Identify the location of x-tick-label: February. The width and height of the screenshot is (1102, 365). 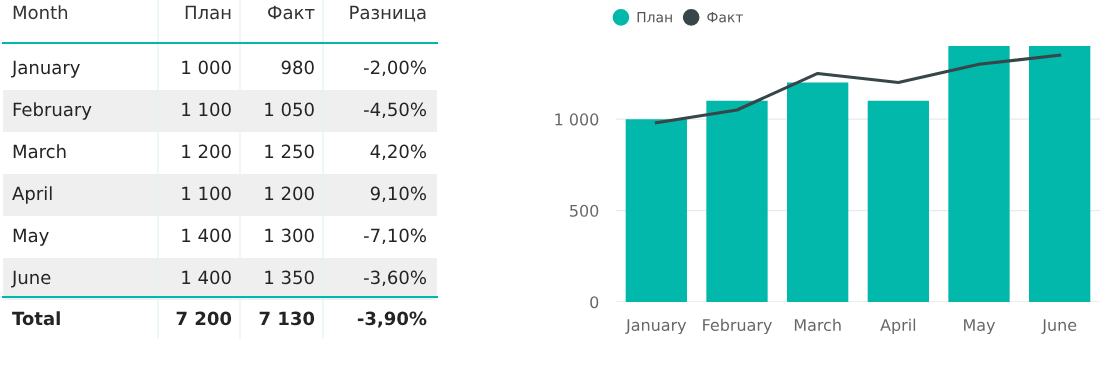
(737, 326).